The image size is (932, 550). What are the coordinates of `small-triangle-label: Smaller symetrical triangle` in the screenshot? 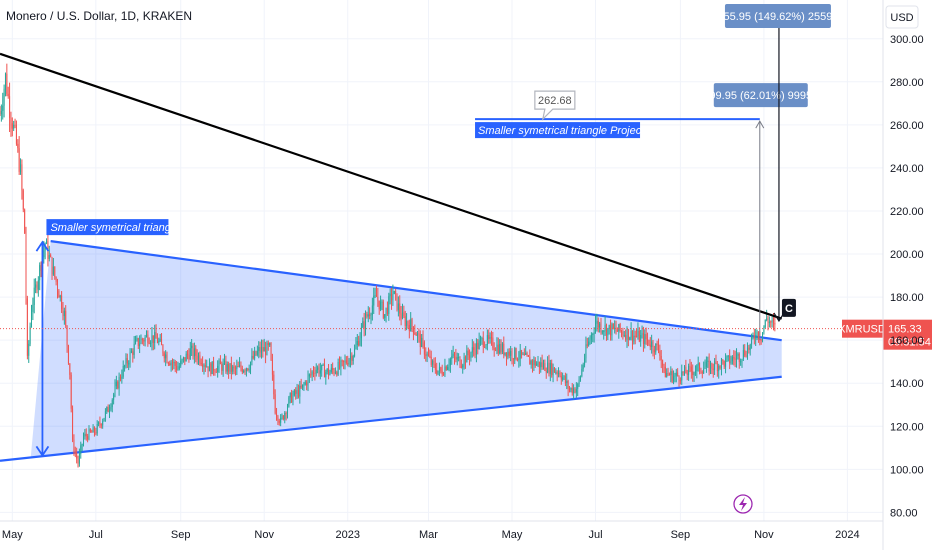 It's located at (114, 228).